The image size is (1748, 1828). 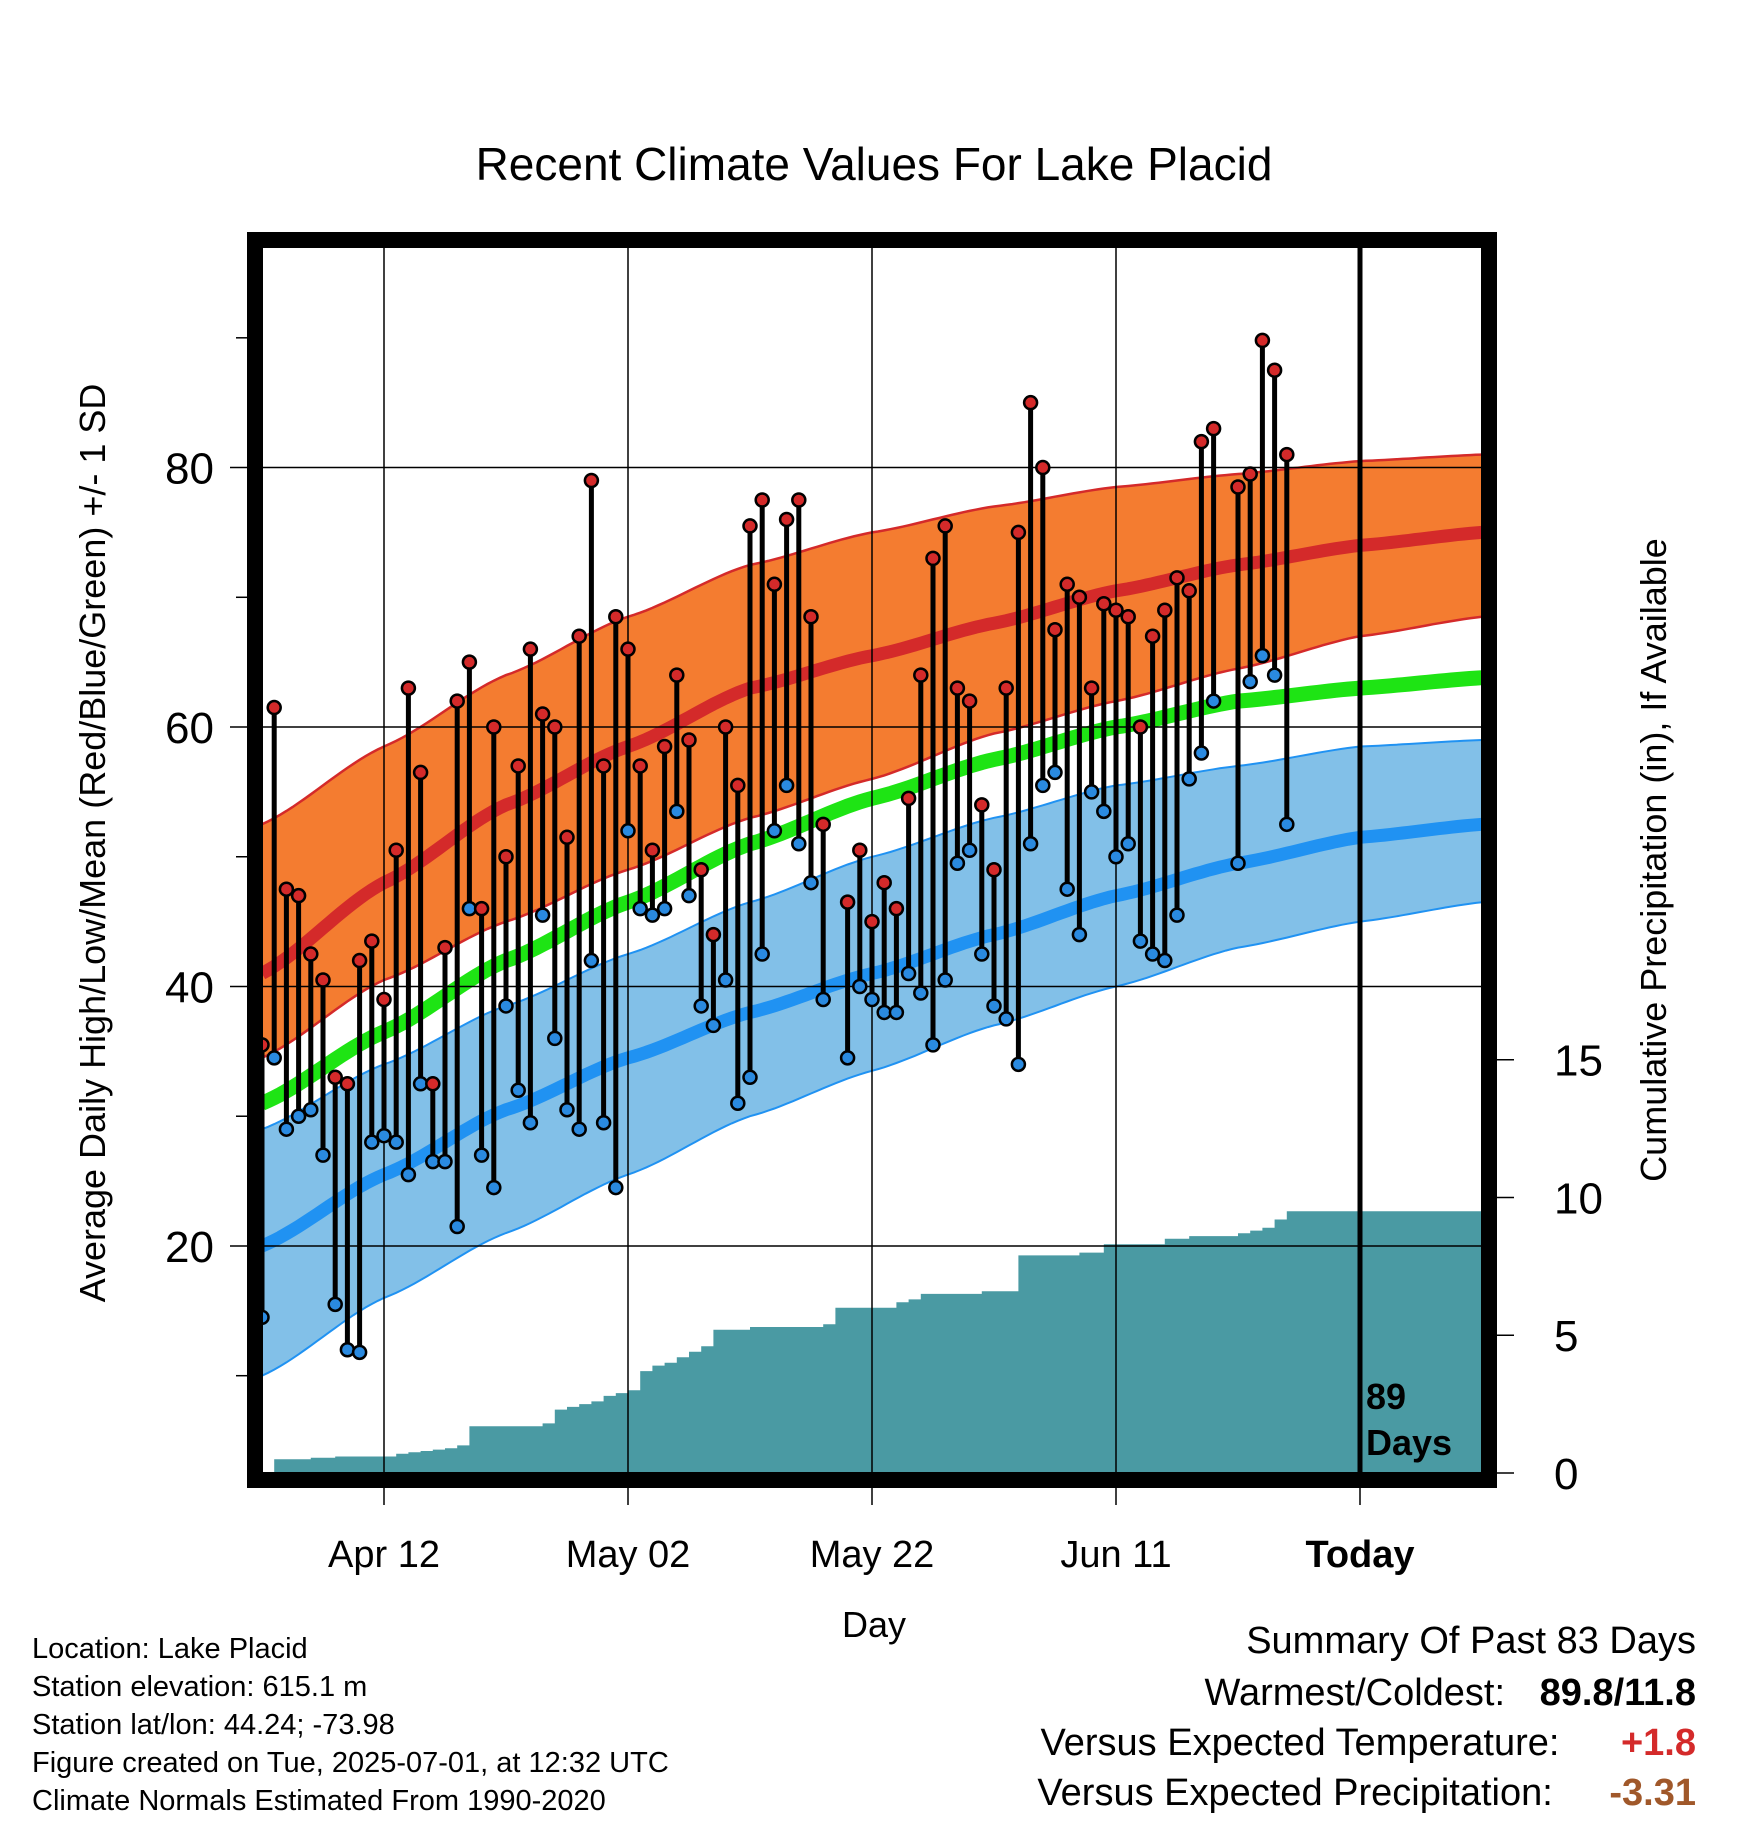 What do you see at coordinates (1578, 1061) in the screenshot?
I see `y2-tick-label: 15` at bounding box center [1578, 1061].